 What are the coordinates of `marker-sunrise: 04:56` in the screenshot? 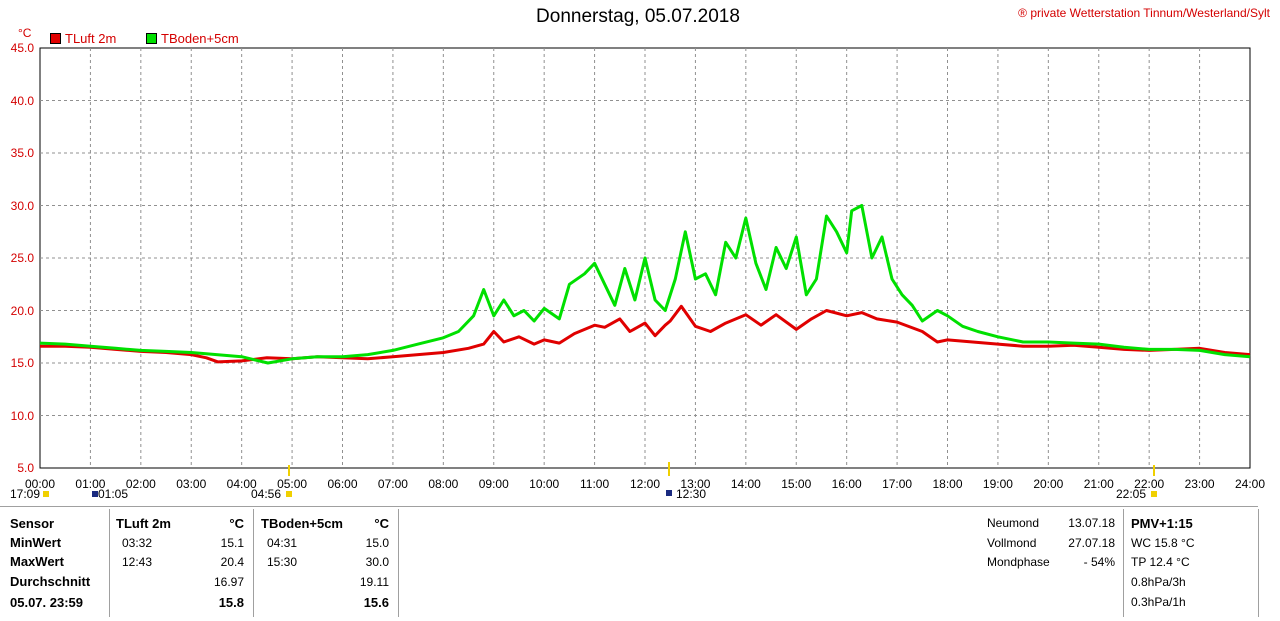 It's located at (266, 494).